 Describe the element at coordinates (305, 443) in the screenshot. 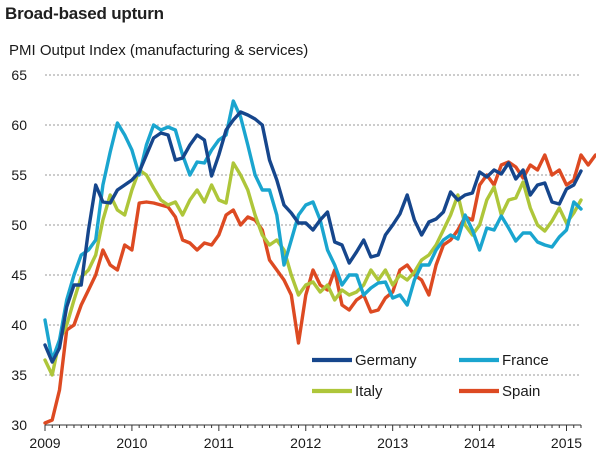

I see `x-tick-label: 2012` at that location.